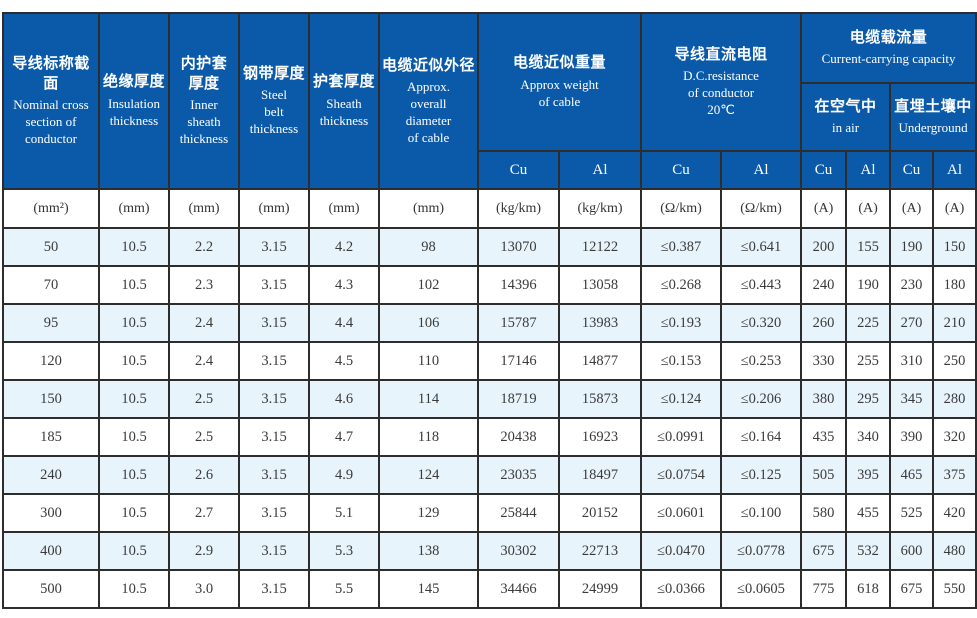 The image size is (977, 618). I want to click on cell: 145, so click(428, 589).